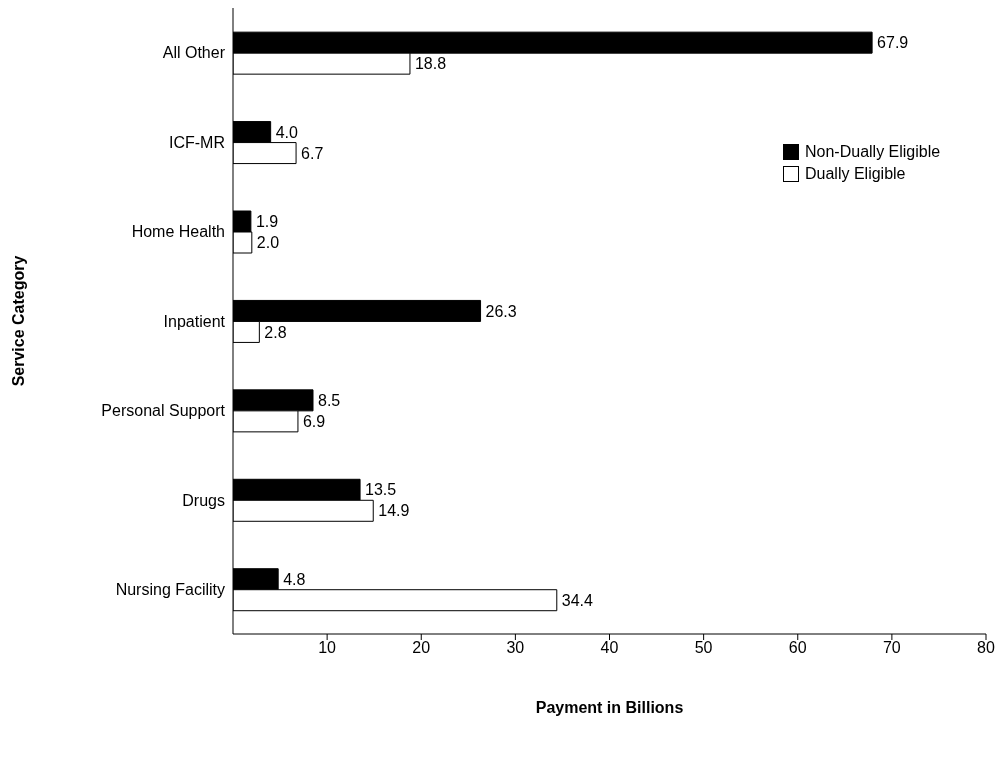 This screenshot has height=764, width=1005. What do you see at coordinates (170, 589) in the screenshot?
I see `y-tick-label: Nursing Facility` at bounding box center [170, 589].